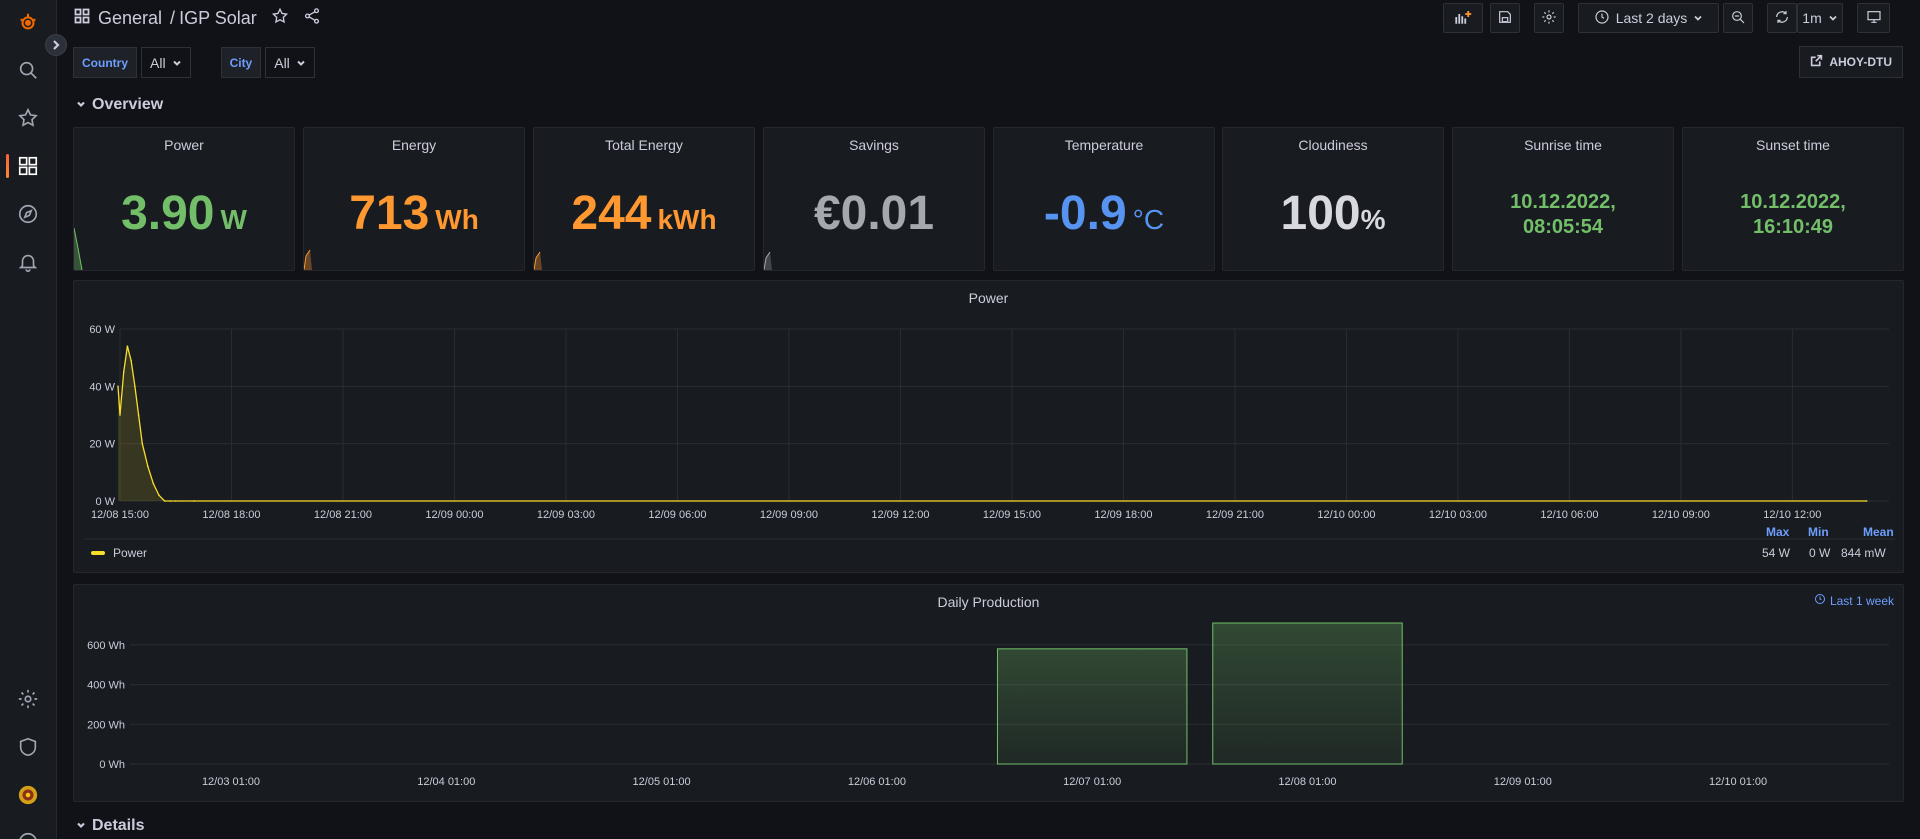  Describe the element at coordinates (1104, 145) in the screenshot. I see `panel-title: Temperature` at that location.